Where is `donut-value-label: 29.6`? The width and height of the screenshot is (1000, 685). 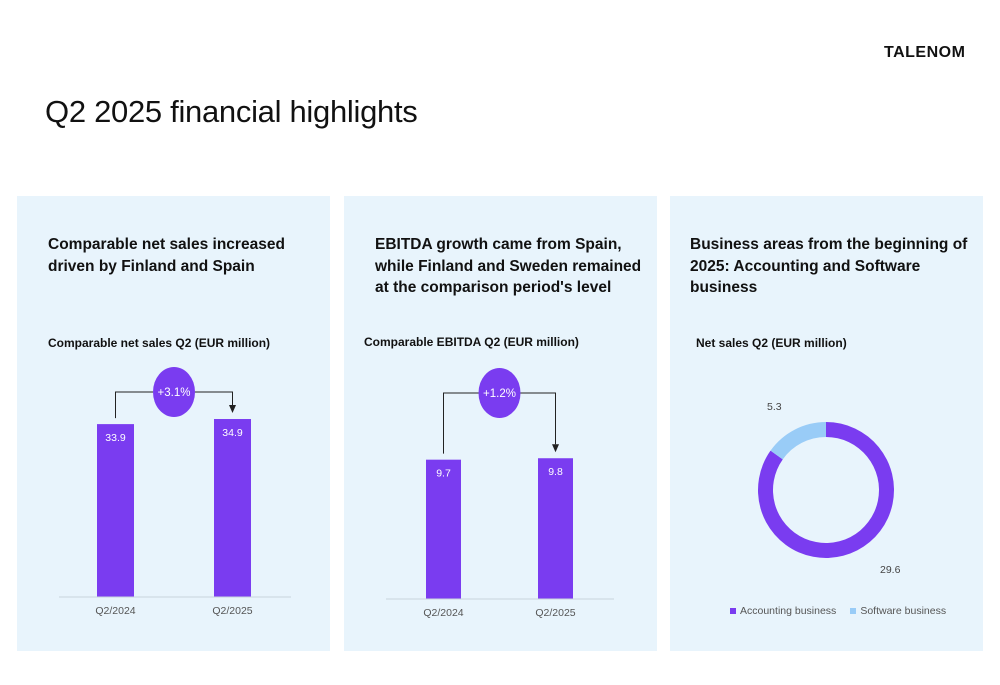 donut-value-label: 29.6 is located at coordinates (890, 570).